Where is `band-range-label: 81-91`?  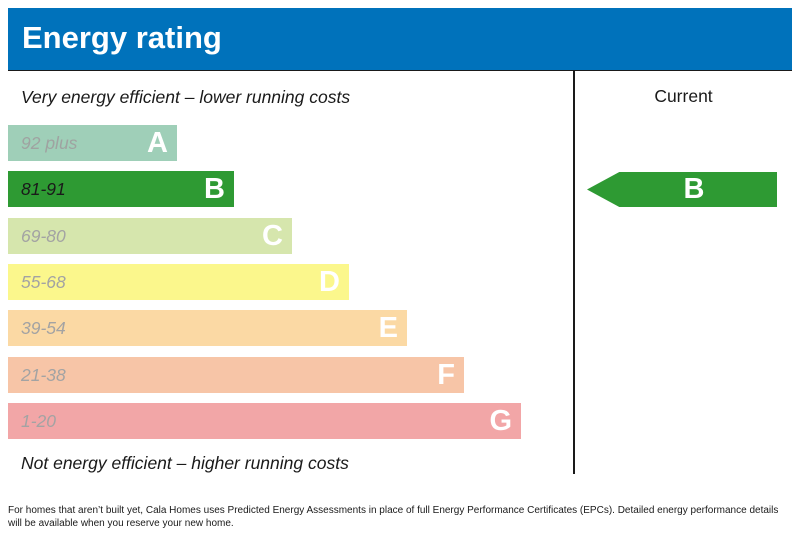
band-range-label: 81-91 is located at coordinates (43, 189).